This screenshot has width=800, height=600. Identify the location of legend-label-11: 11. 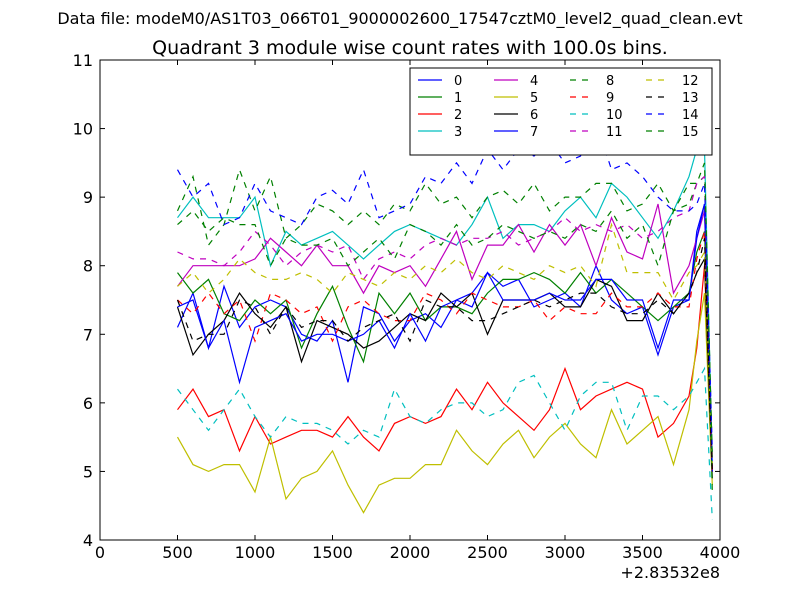
(614, 132).